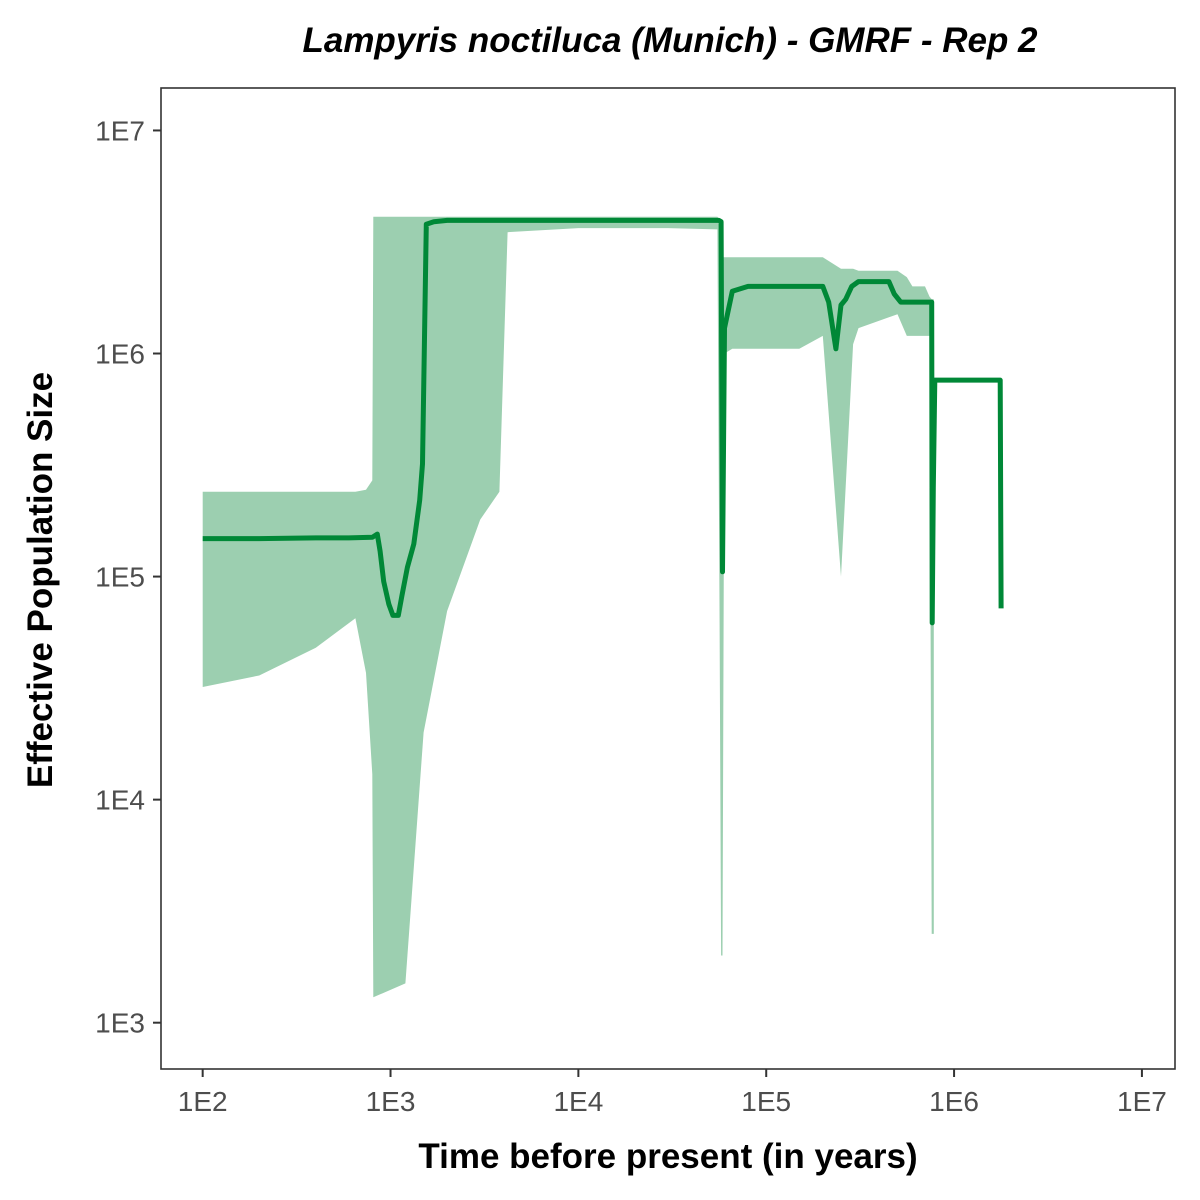 The image size is (1200, 1200). What do you see at coordinates (40, 580) in the screenshot?
I see `y-axis-title: Effective Population Size` at bounding box center [40, 580].